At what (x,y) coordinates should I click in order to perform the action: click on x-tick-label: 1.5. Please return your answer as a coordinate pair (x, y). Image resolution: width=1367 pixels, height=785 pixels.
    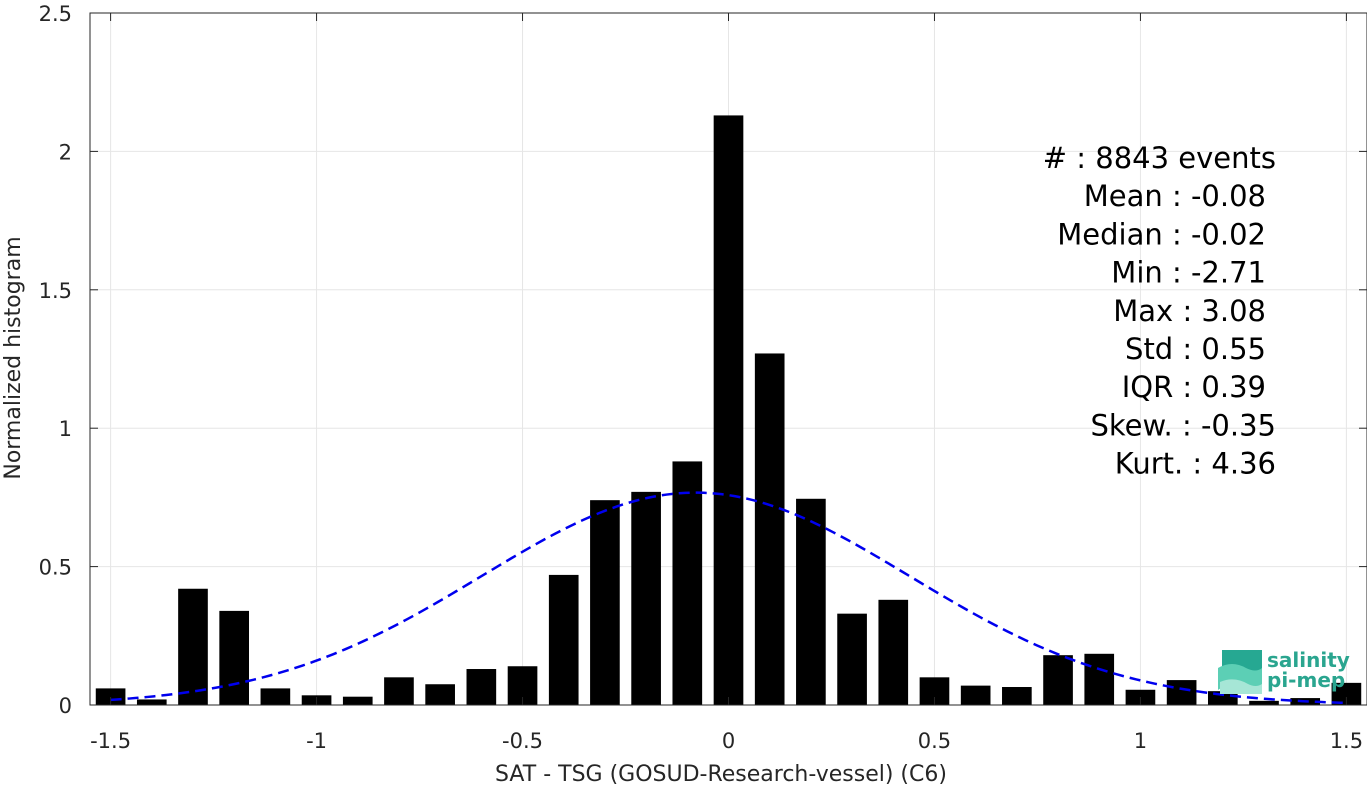
    Looking at the image, I should click on (1346, 741).